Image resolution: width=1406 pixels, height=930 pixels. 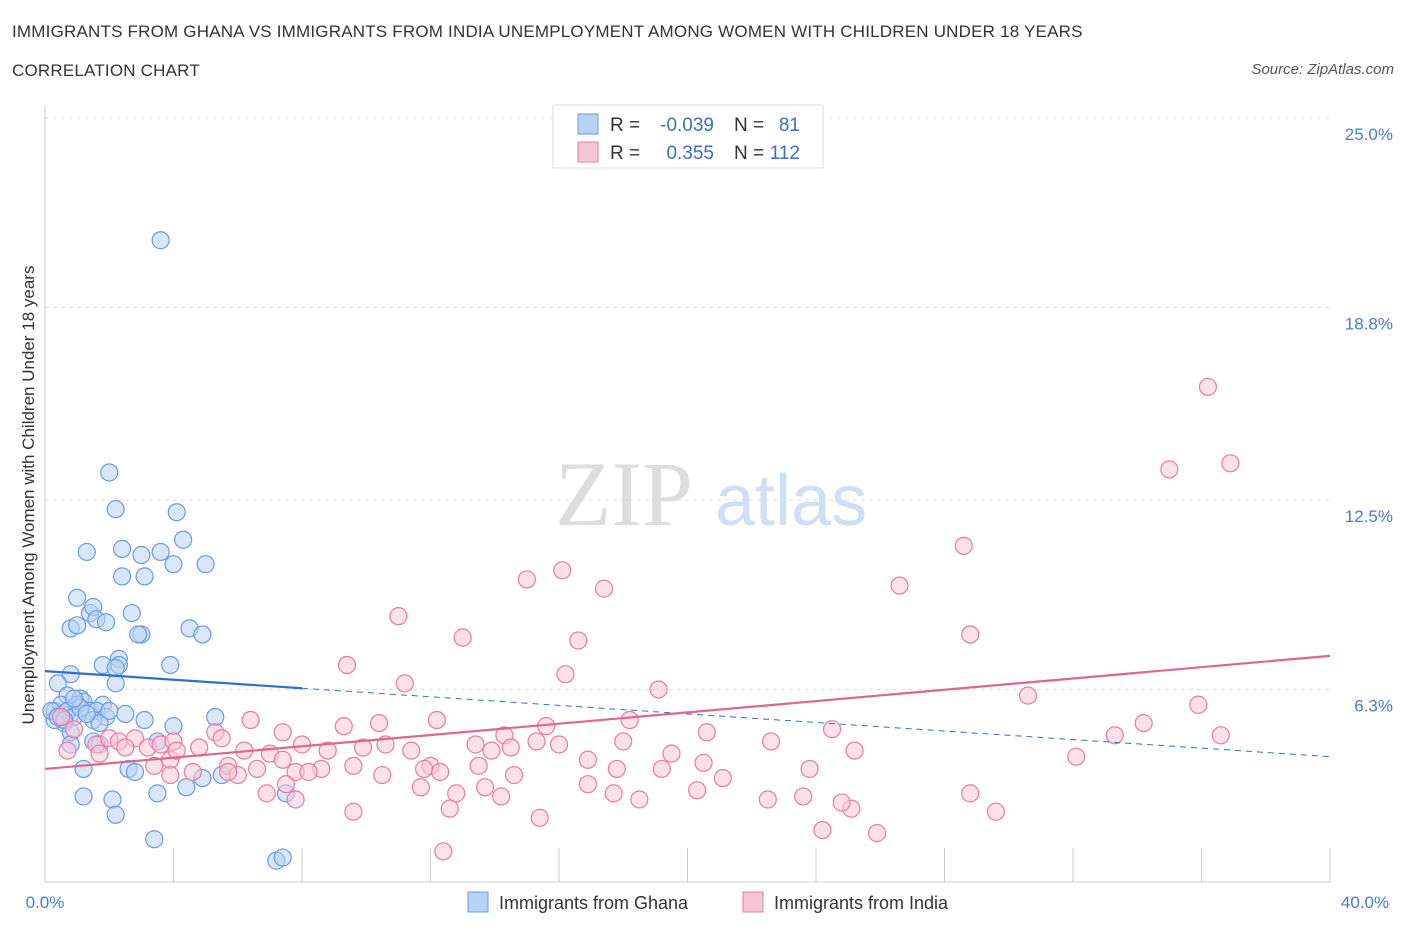 I want to click on legend-india-n-label: N =, so click(x=749, y=153).